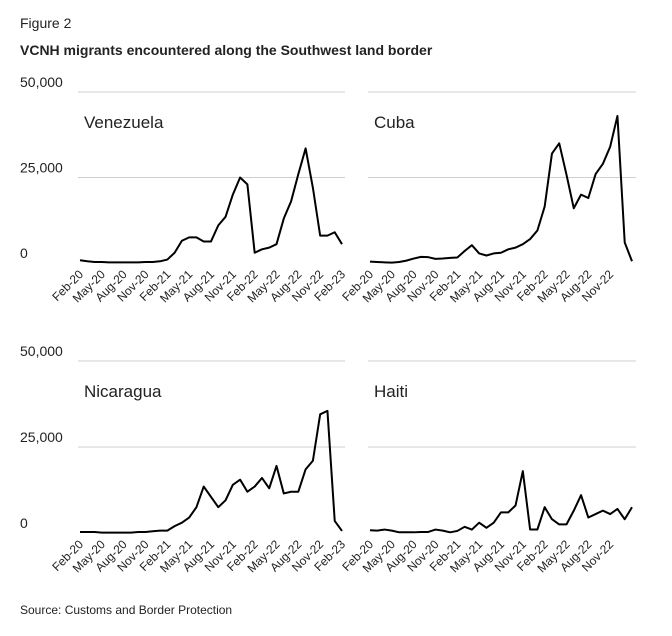 The height and width of the screenshot is (636, 672). I want to click on figure-label: Figure 2, so click(46, 23).